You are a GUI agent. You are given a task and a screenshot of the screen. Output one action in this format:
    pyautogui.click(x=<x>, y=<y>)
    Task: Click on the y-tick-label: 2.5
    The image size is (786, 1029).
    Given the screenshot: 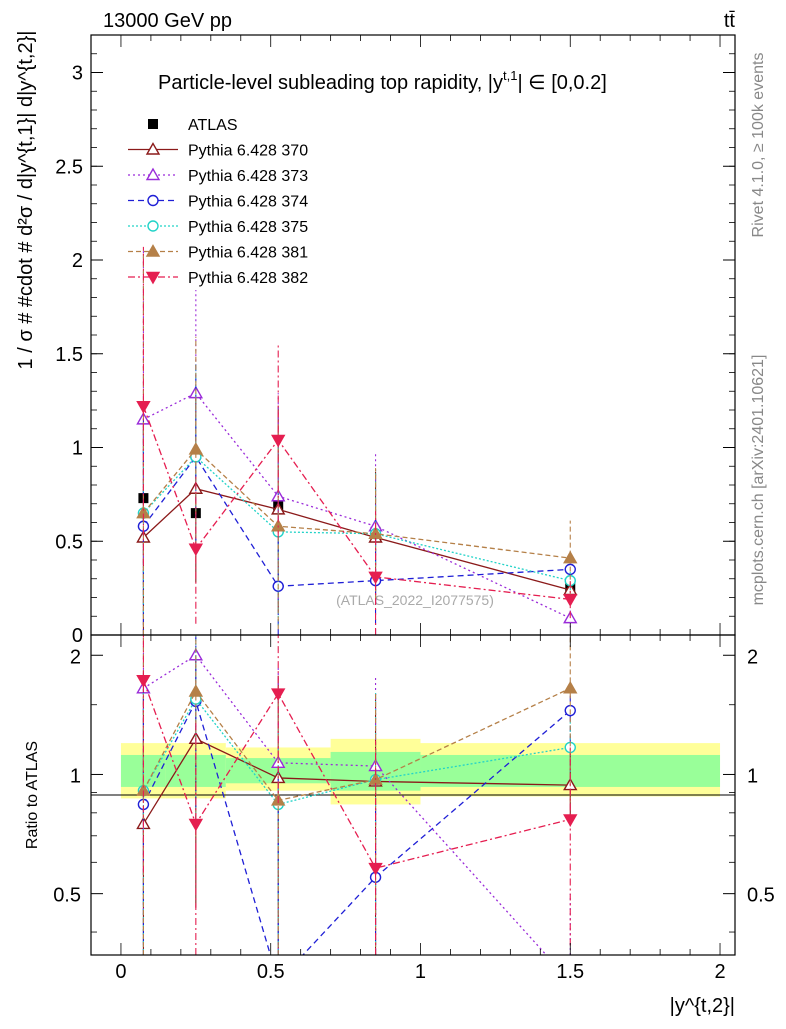 What is the action you would take?
    pyautogui.click(x=69, y=167)
    